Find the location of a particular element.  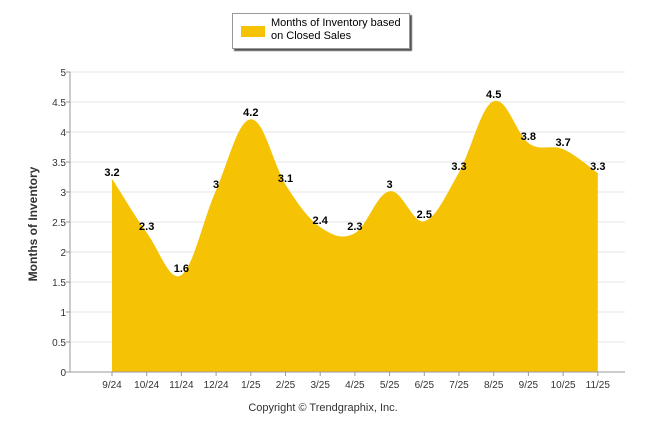

y-tick-label: 2.5 is located at coordinates (59, 223).